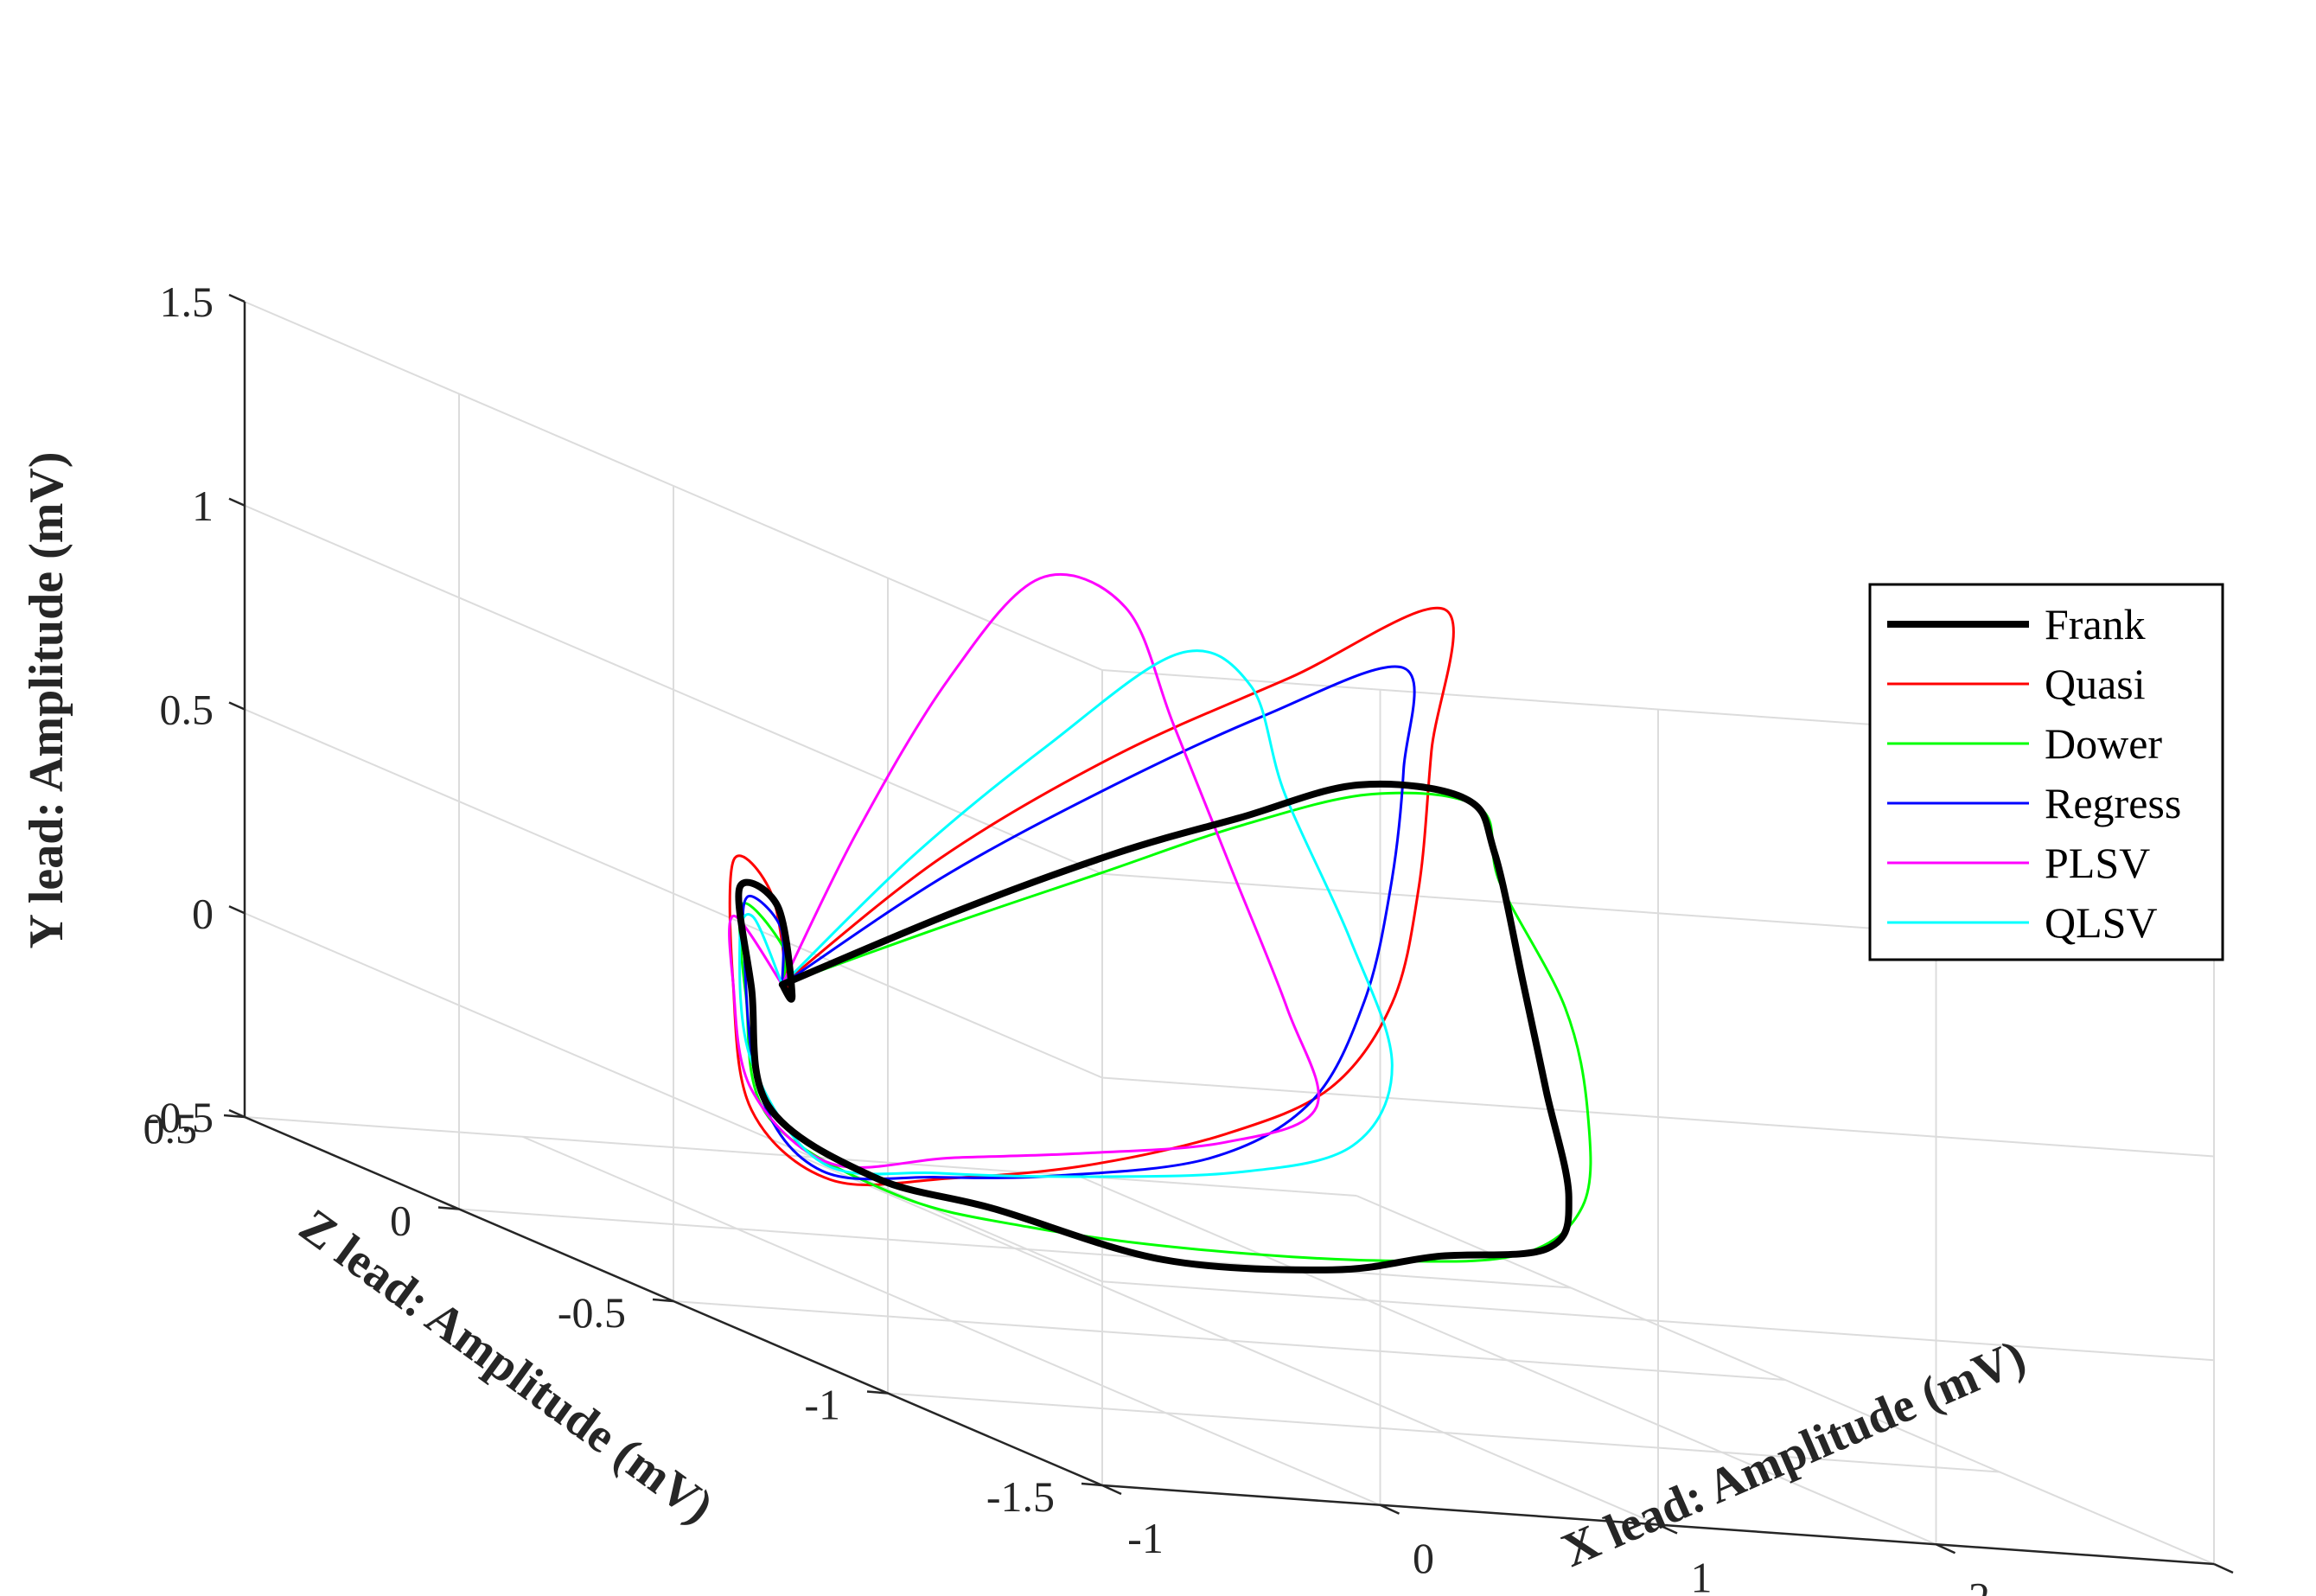 This screenshot has width=2316, height=1596. What do you see at coordinates (1145, 1538) in the screenshot?
I see `x-tick-label: -1` at bounding box center [1145, 1538].